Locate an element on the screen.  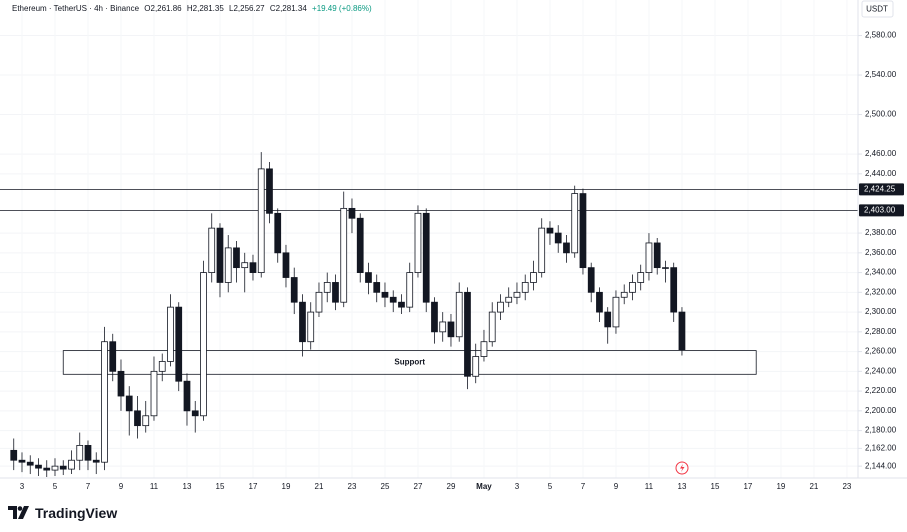
x-tick-label: 17 is located at coordinates (747, 486).